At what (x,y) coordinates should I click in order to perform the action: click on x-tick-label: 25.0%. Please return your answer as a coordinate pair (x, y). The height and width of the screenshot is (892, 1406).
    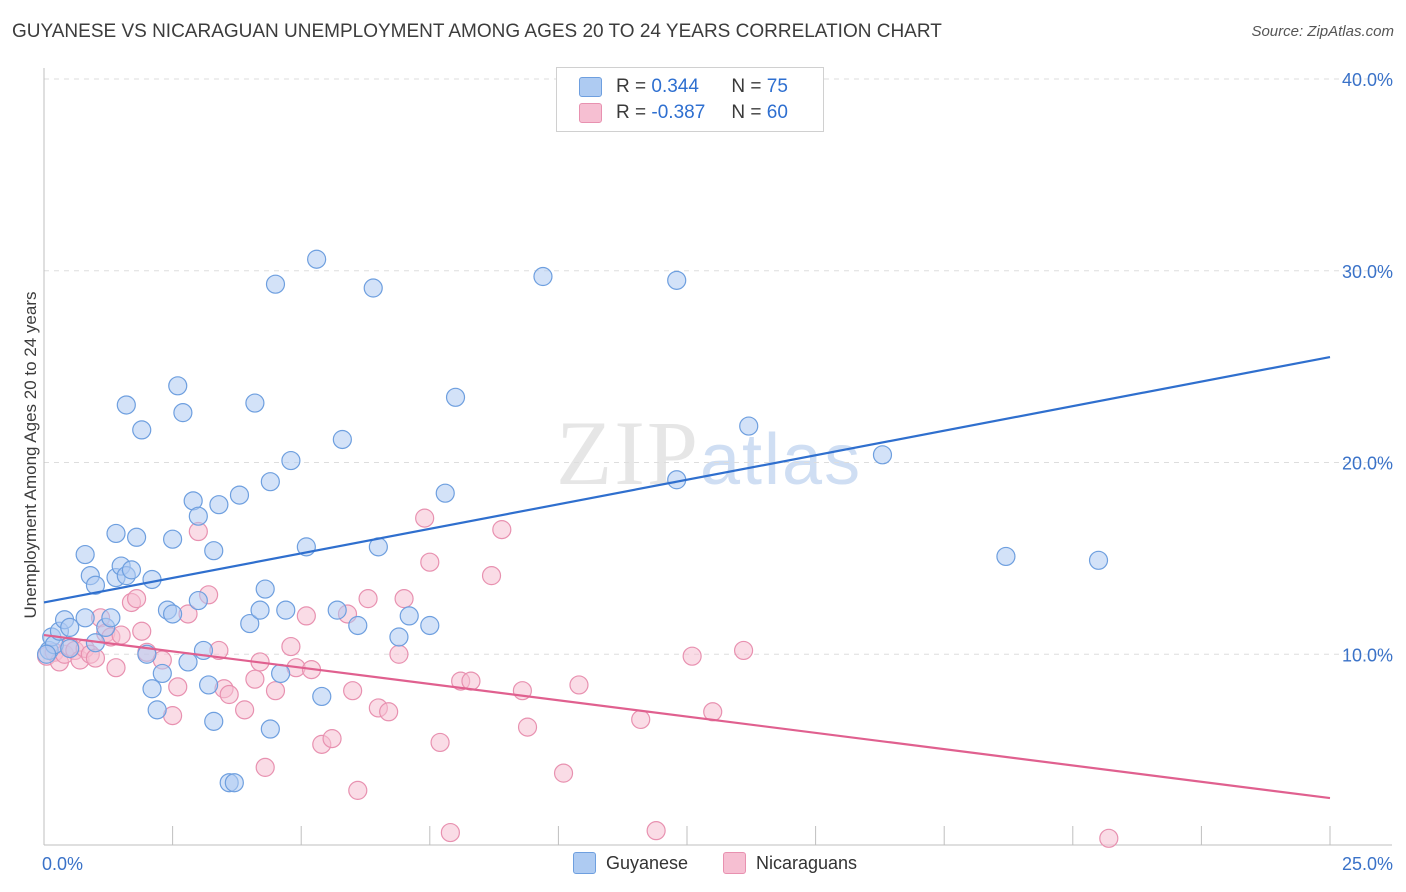
    Looking at the image, I should click on (1367, 864).